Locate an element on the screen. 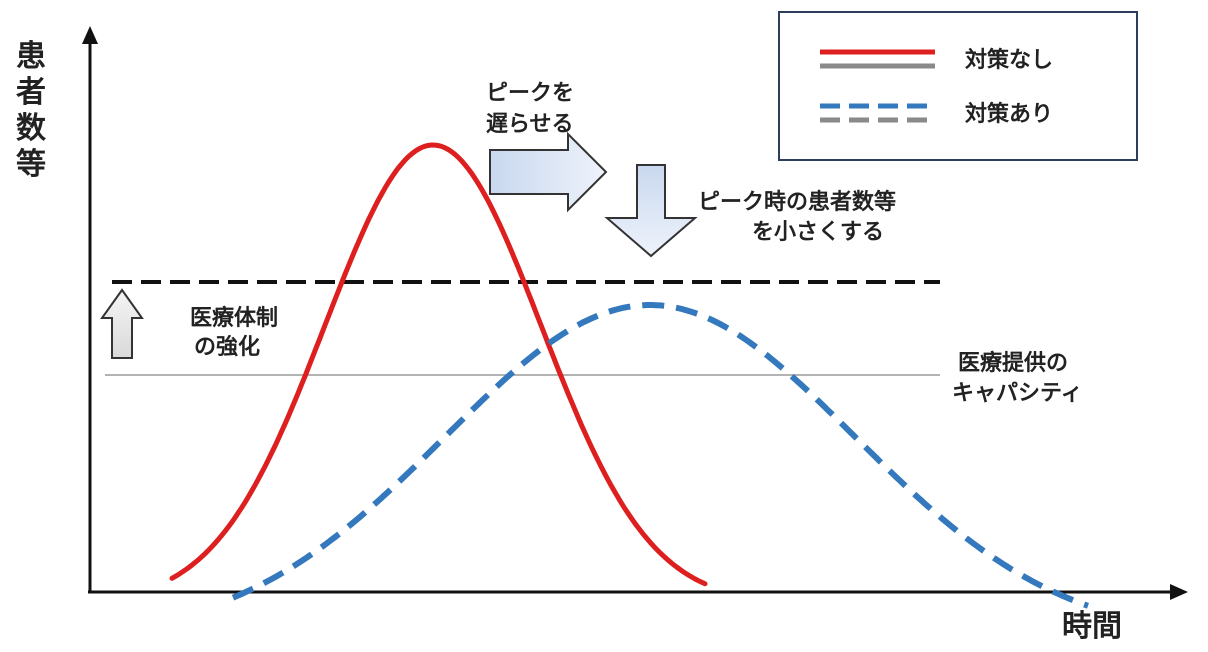  x-axis-arrowhead-icon is located at coordinates (1179, 592).